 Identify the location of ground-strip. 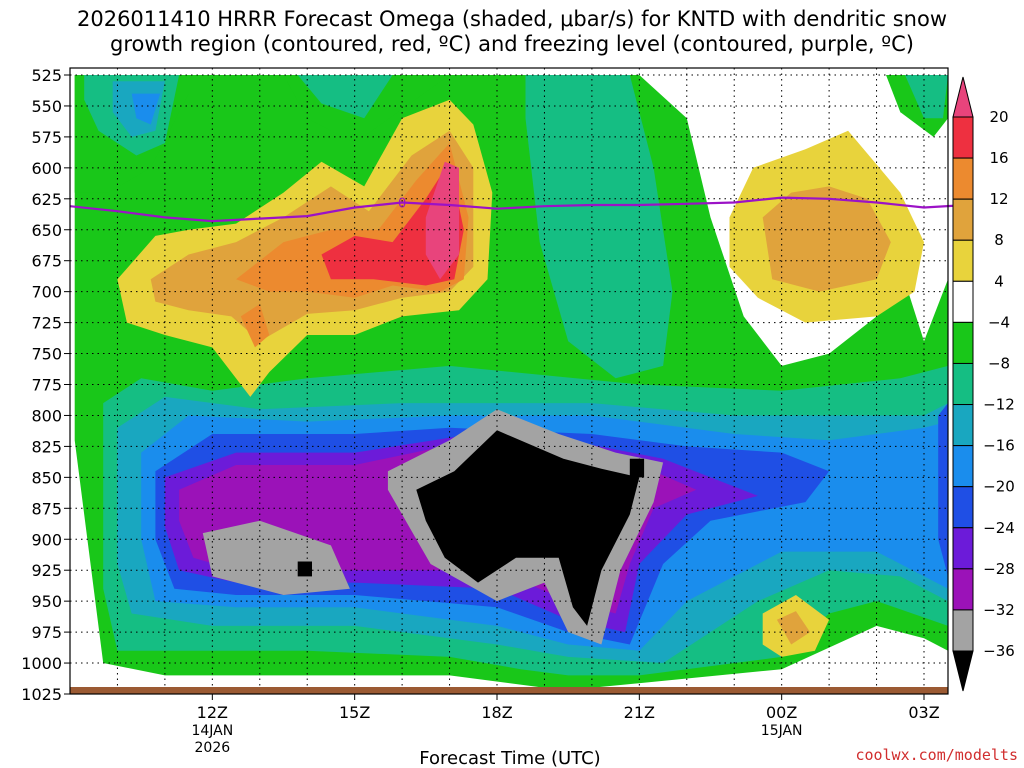
(509, 690).